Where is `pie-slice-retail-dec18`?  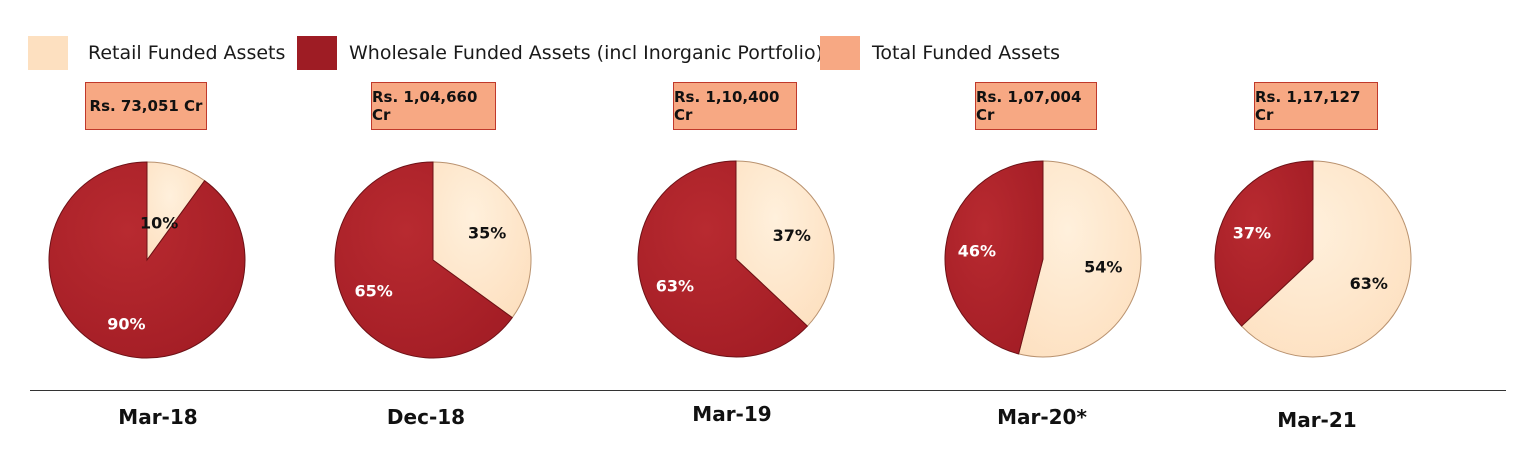 pie-slice-retail-dec18 is located at coordinates (482, 240).